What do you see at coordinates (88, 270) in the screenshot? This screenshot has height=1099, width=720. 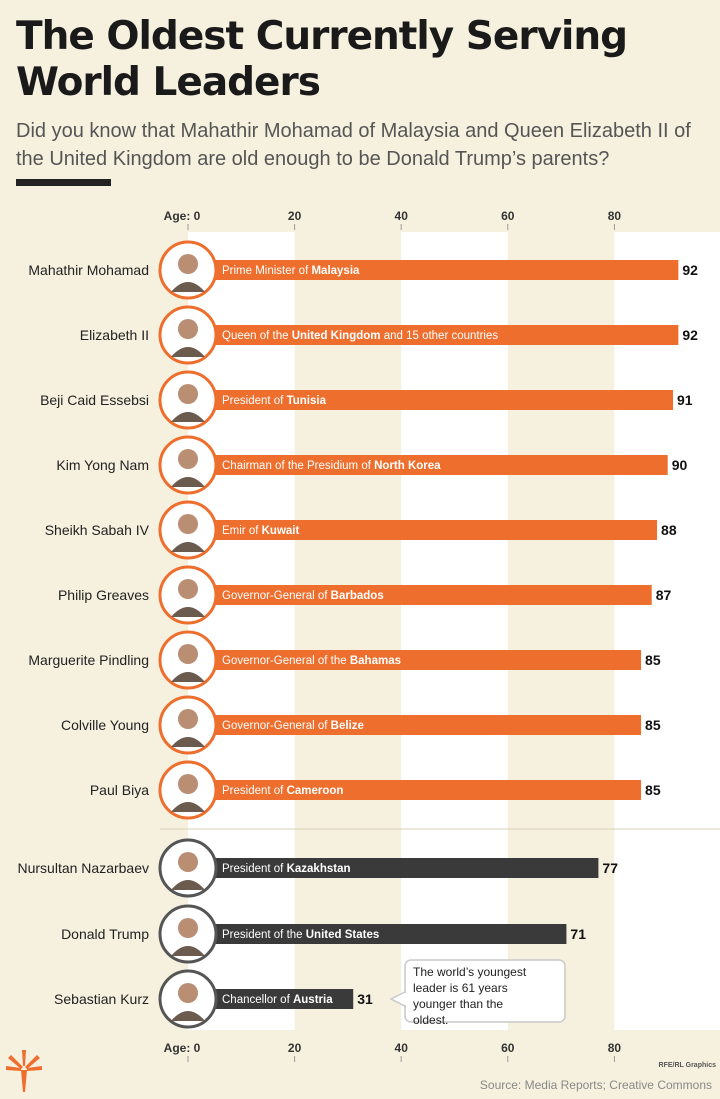 I see `leader-name: Mahathir Mohamad` at bounding box center [88, 270].